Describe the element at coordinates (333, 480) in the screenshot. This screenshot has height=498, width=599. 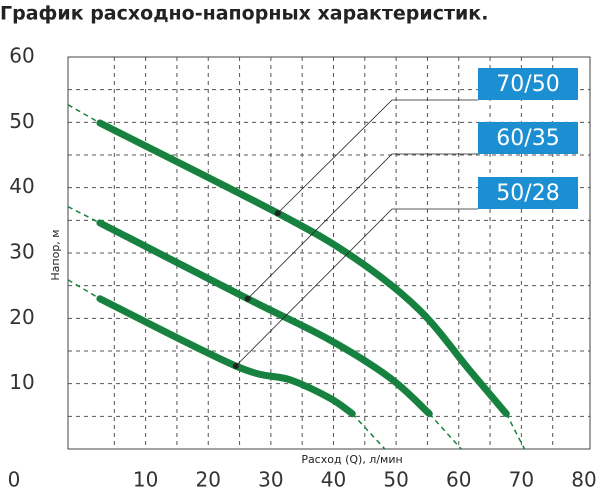
I see `x-tick-label: 40` at that location.